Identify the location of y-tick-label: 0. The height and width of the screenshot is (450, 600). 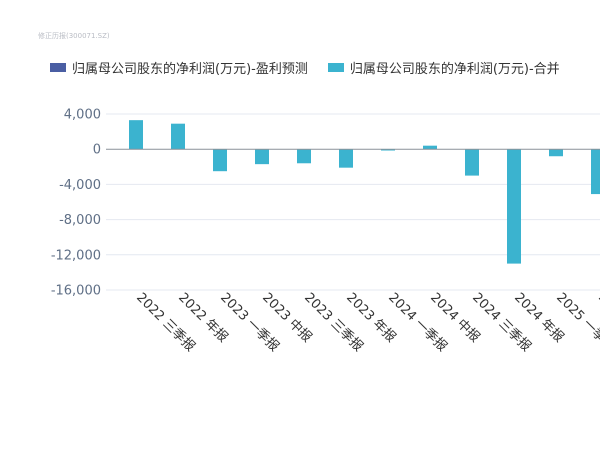
(97, 150).